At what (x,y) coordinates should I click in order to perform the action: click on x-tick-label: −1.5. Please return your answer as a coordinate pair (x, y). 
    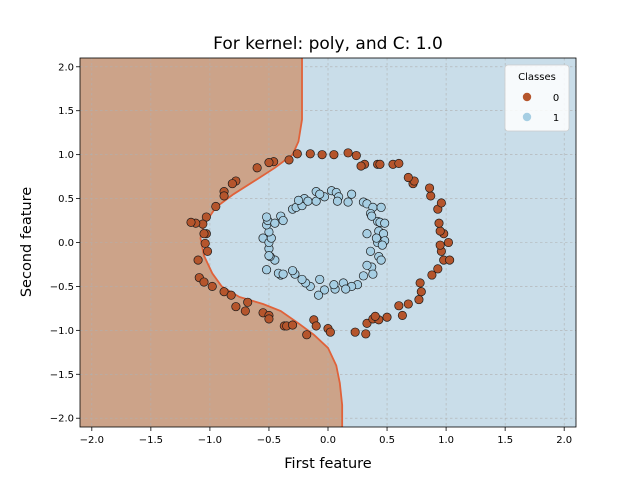
    Looking at the image, I should click on (151, 440).